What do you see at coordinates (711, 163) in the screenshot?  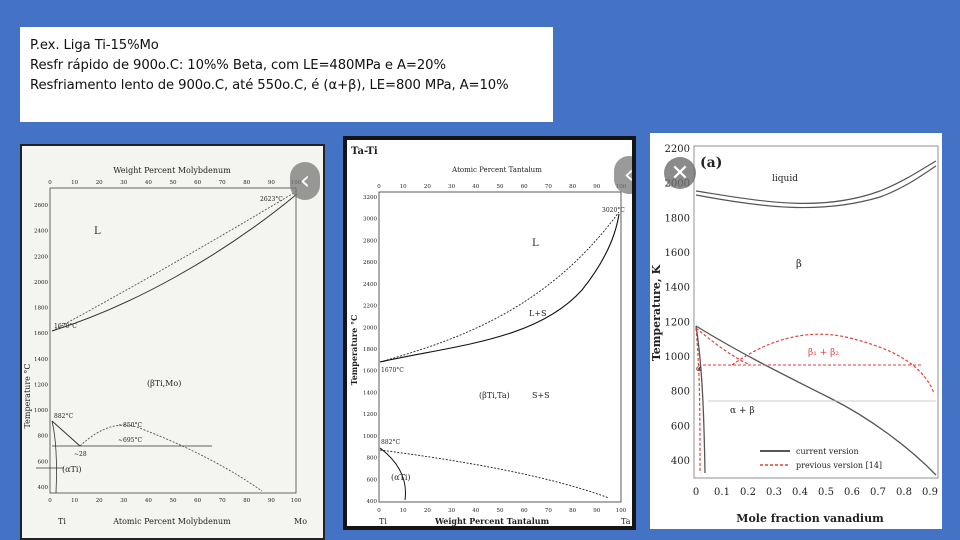 I see `panel-tag: (a)` at bounding box center [711, 163].